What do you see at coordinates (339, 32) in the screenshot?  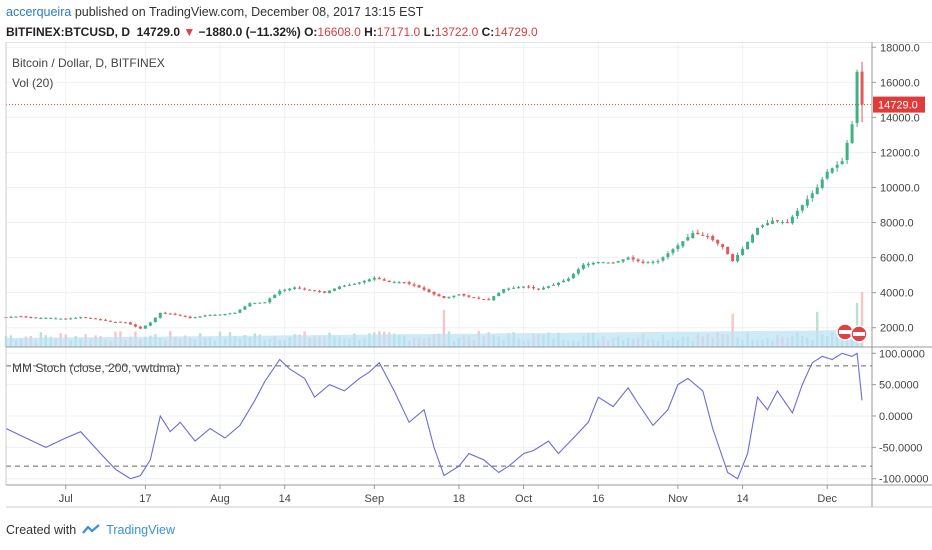 I see `open-value: 16608.0` at bounding box center [339, 32].